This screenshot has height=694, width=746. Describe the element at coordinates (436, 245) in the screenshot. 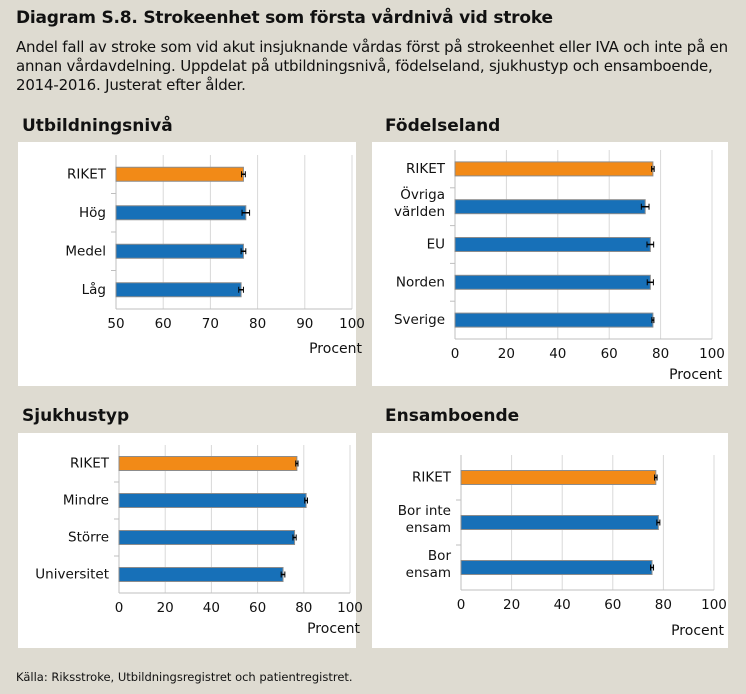

I see `category-label: EU` at that location.